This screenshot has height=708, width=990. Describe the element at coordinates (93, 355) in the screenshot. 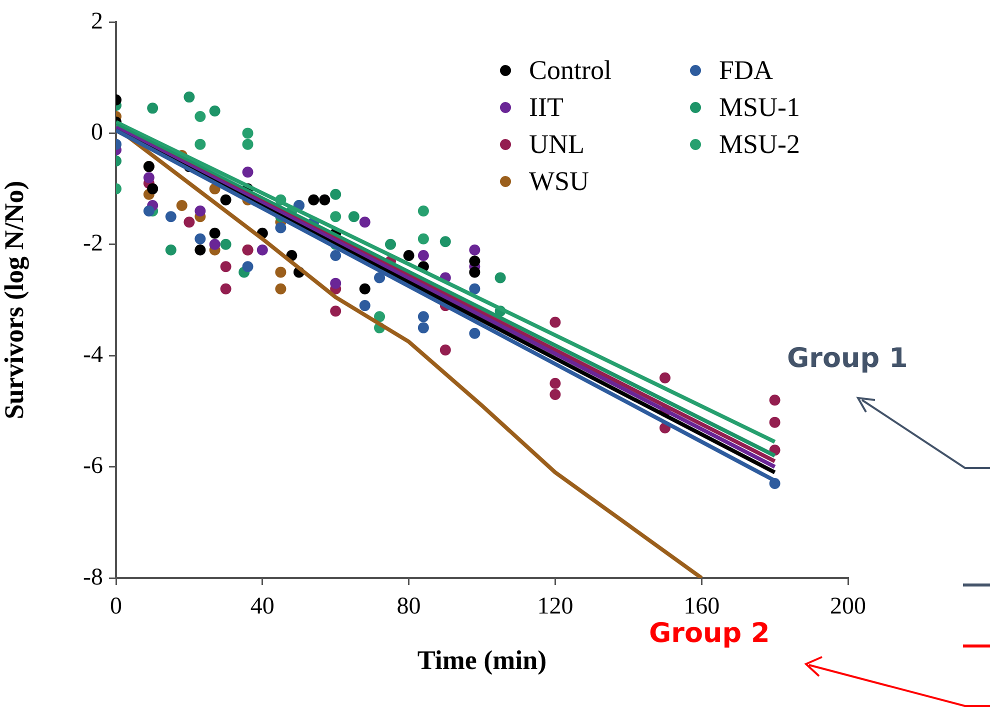

I see `y-tick-label: -4` at that location.